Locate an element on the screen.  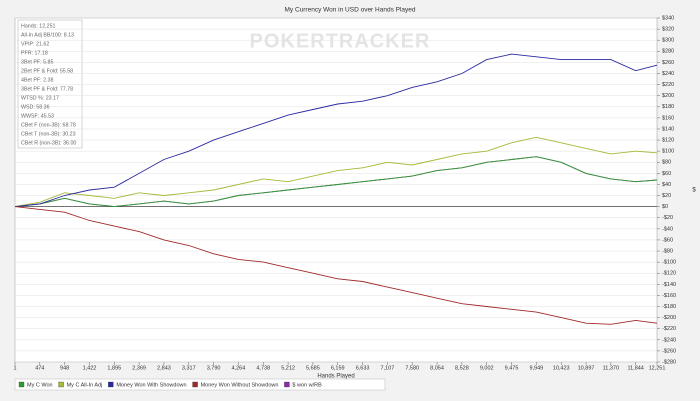
x-tick-label: 7,107 is located at coordinates (388, 368).